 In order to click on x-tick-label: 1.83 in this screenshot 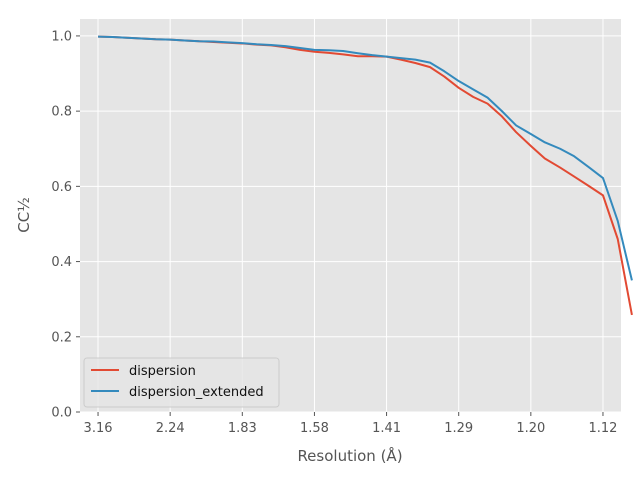, I will do `click(242, 428)`.